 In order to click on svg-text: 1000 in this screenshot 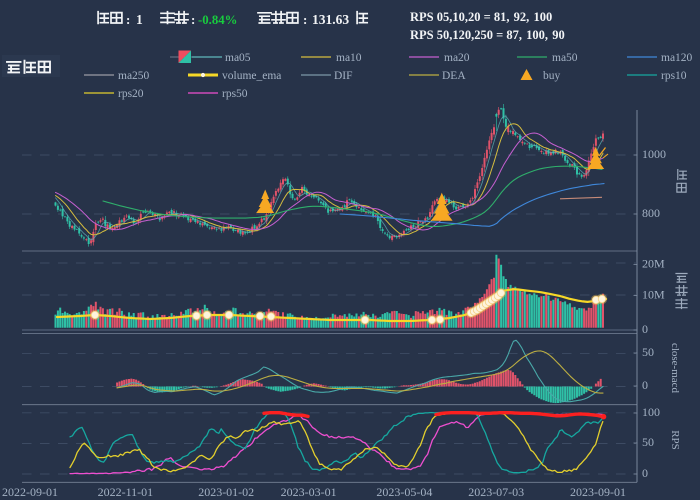, I will do `click(654, 154)`.